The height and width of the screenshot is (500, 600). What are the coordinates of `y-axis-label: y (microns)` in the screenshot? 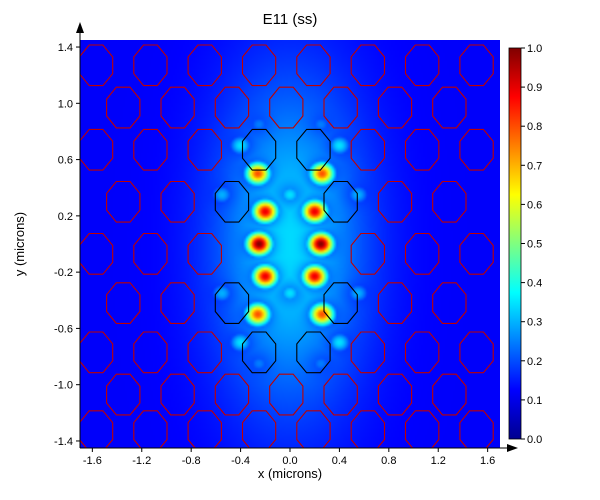 It's located at (19, 244).